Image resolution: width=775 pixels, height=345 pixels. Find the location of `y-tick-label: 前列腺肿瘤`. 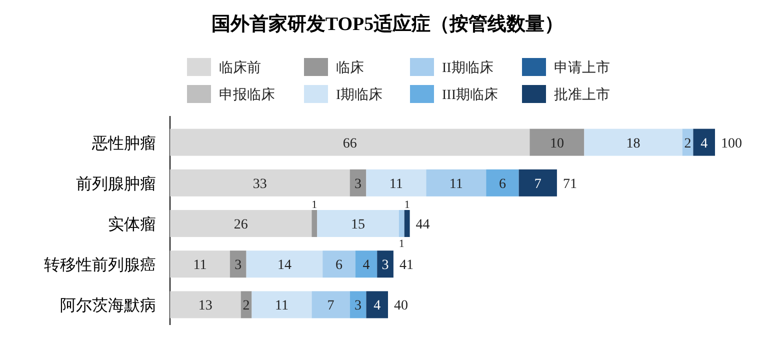

y-tick-label: 前列腺肿瘤 is located at coordinates (116, 183).